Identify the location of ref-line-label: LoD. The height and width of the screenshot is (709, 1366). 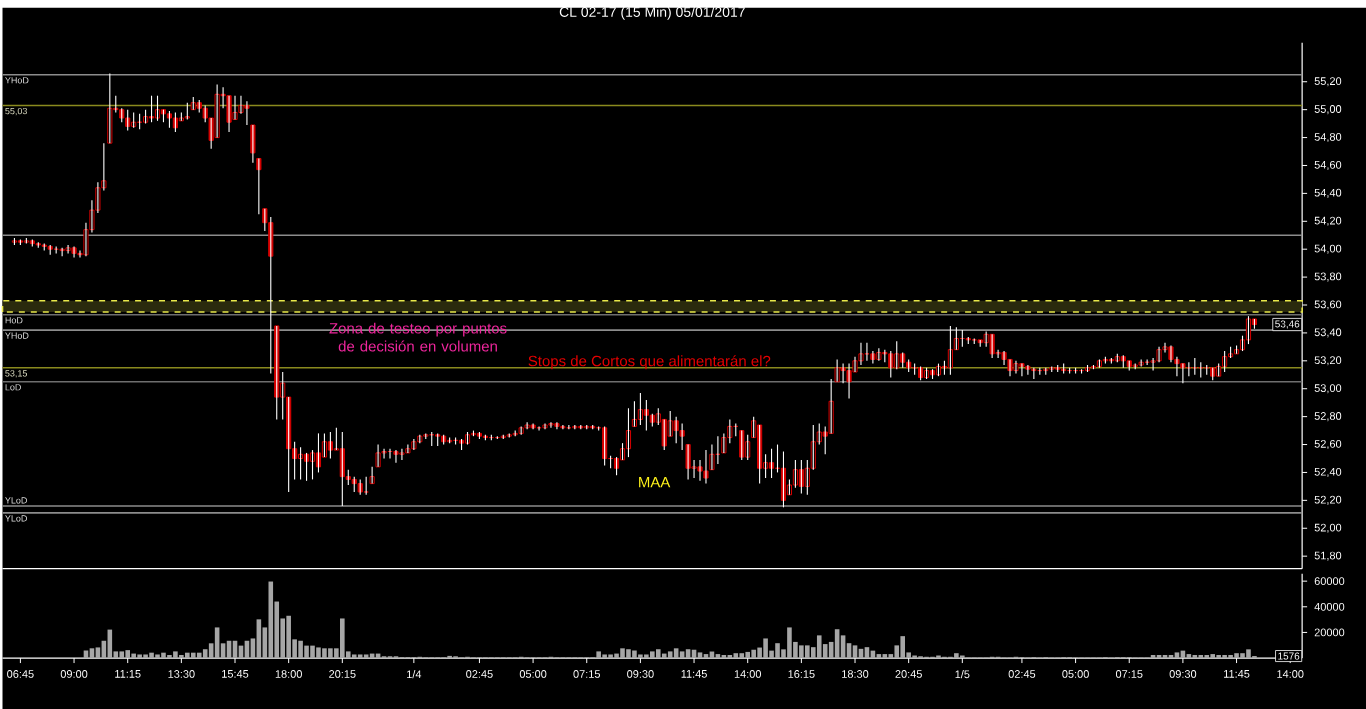
(13, 387).